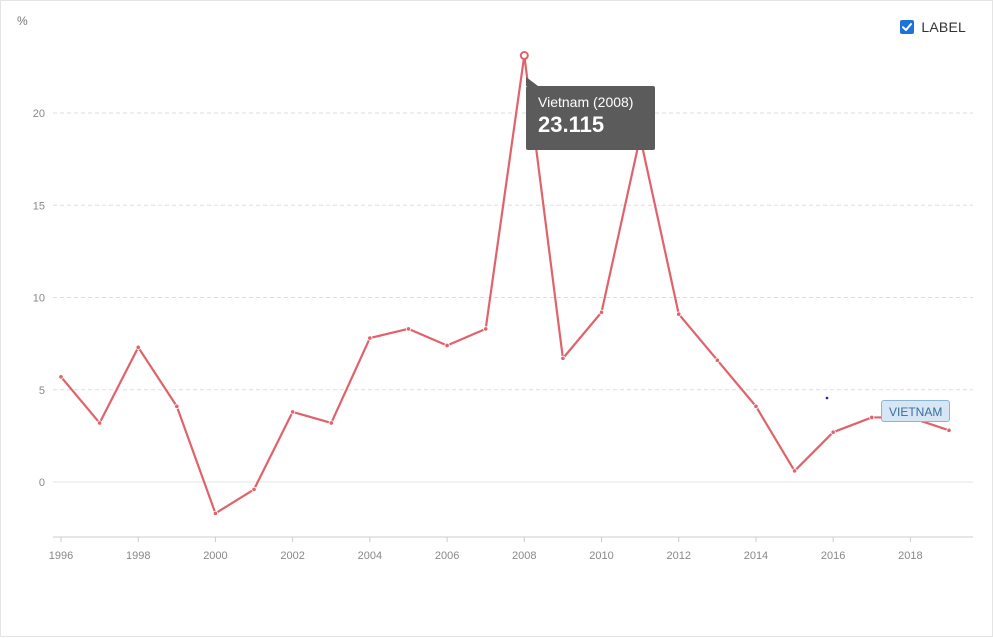 The width and height of the screenshot is (993, 638). I want to click on data-tooltip: Vietnam (2008) 23.115, so click(590, 113).